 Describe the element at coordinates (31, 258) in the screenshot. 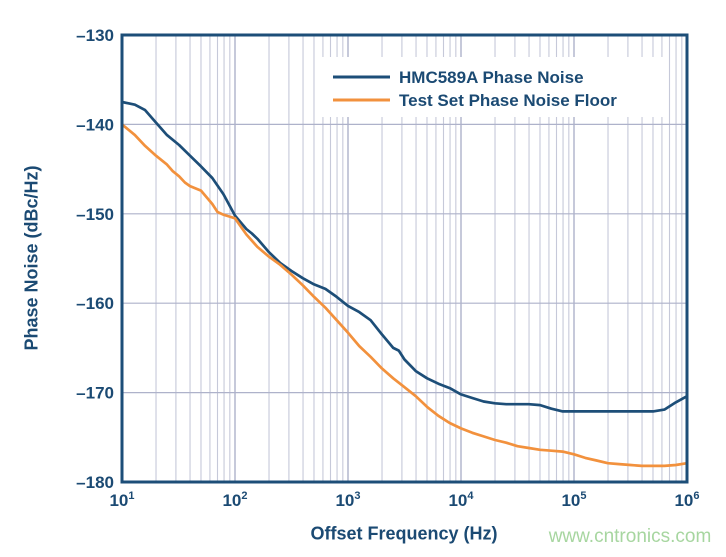

I see `y-axis-label: Phase Noise (dBc/Hz)` at that location.